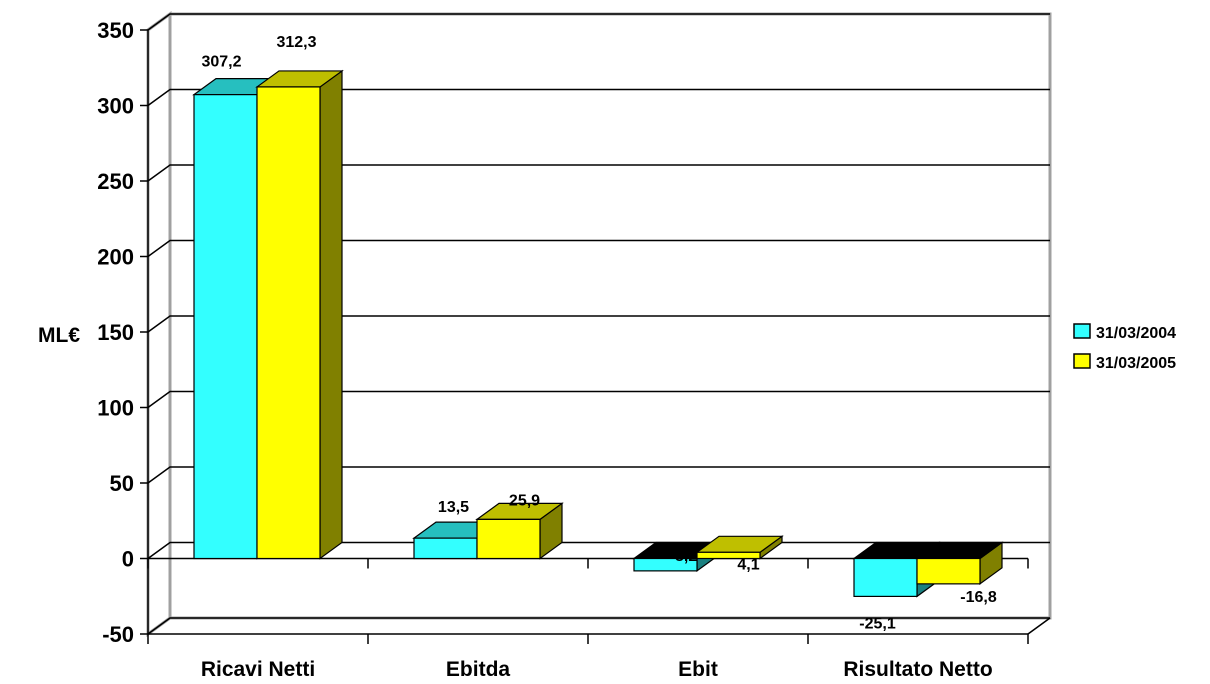 Image resolution: width=1210 pixels, height=684 pixels. I want to click on y-tick-label: 100, so click(115, 408).